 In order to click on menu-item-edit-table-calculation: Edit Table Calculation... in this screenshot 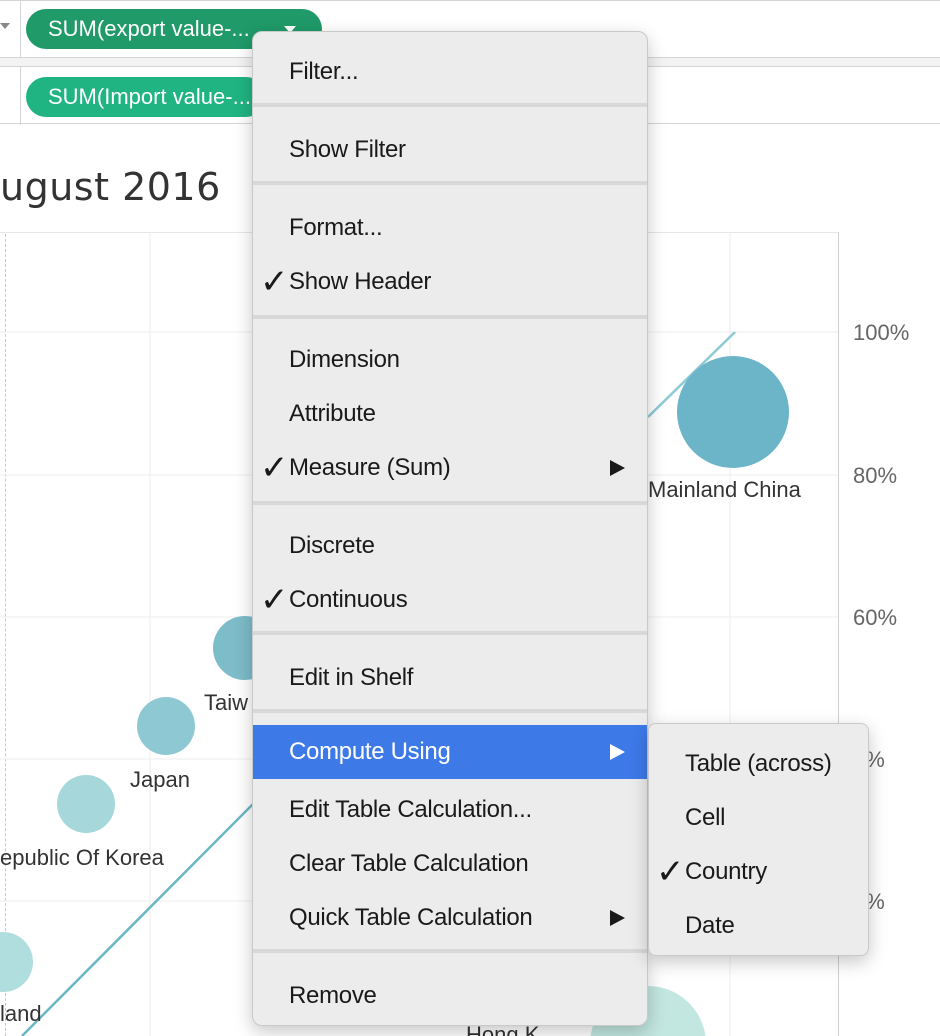, I will do `click(450, 810)`.